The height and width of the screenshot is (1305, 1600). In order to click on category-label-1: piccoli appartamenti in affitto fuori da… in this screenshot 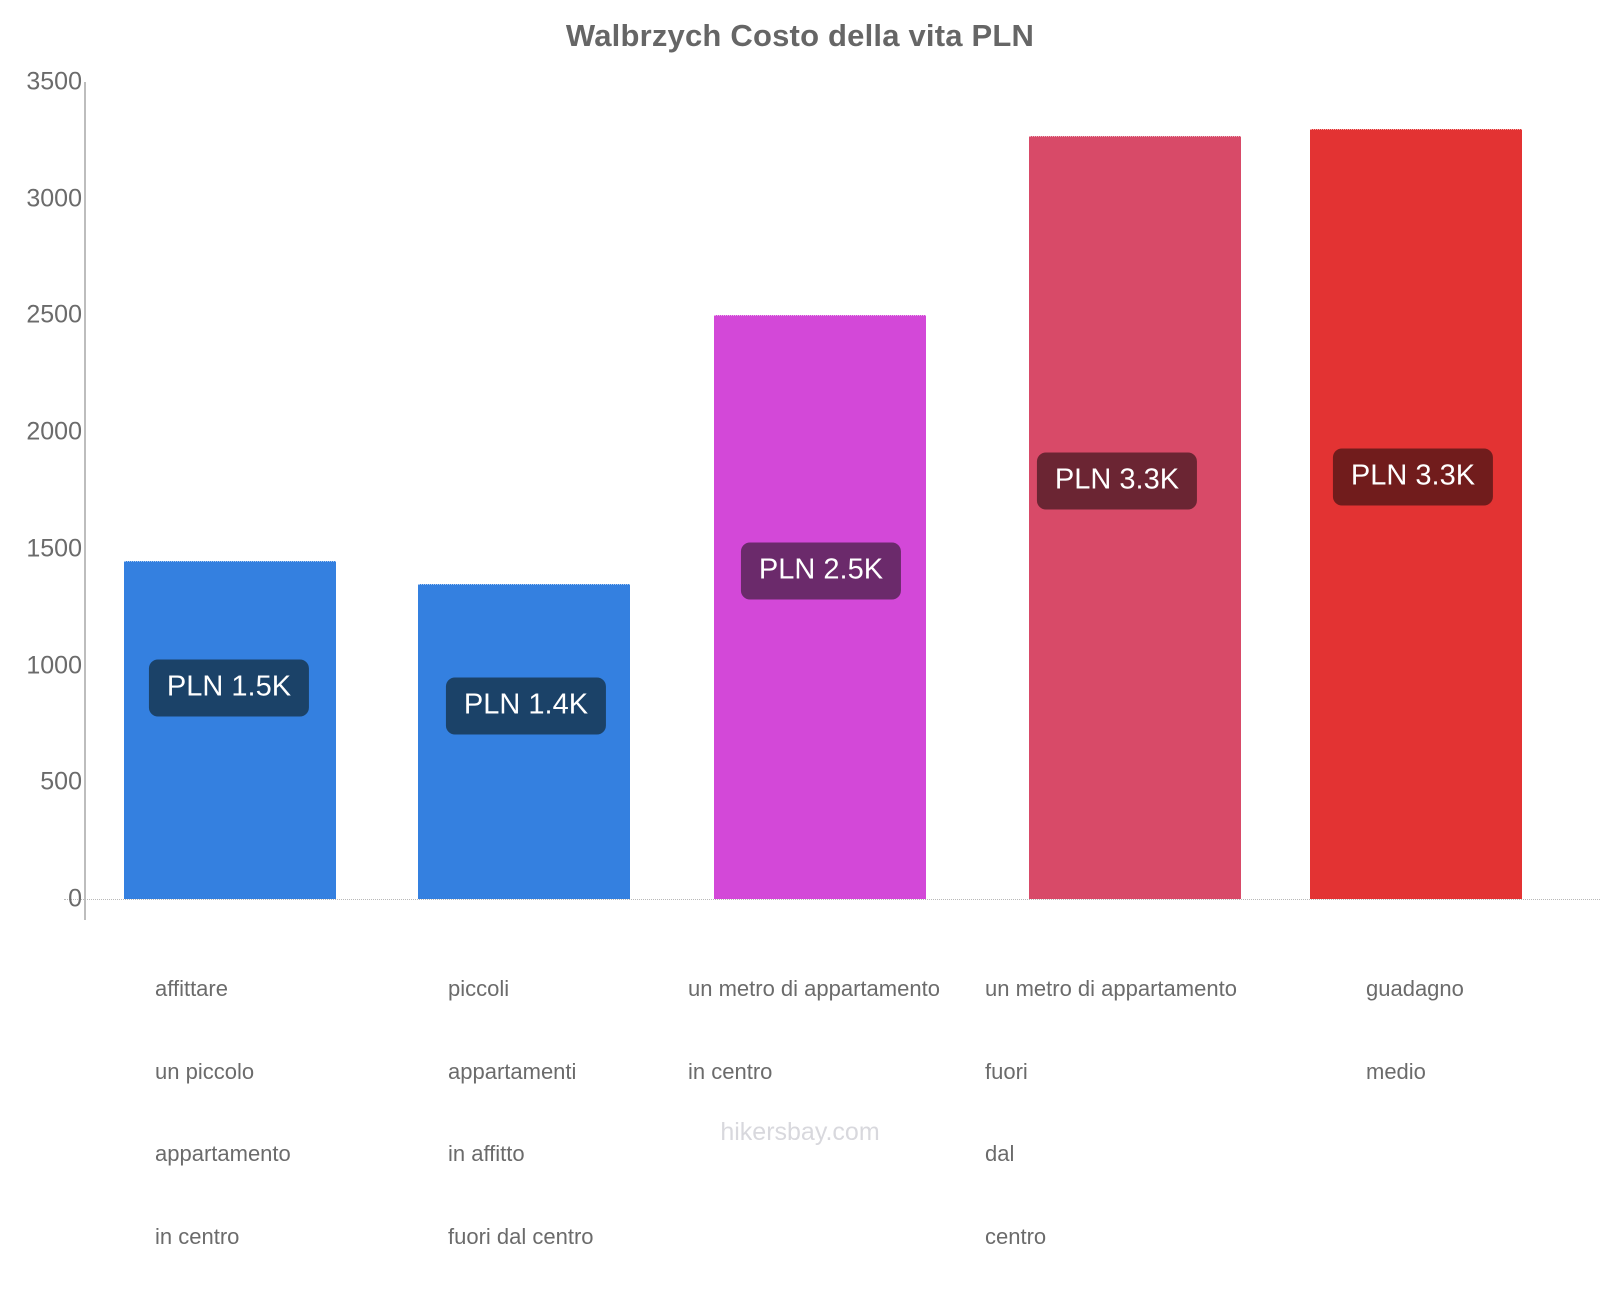, I will do `click(521, 1112)`.